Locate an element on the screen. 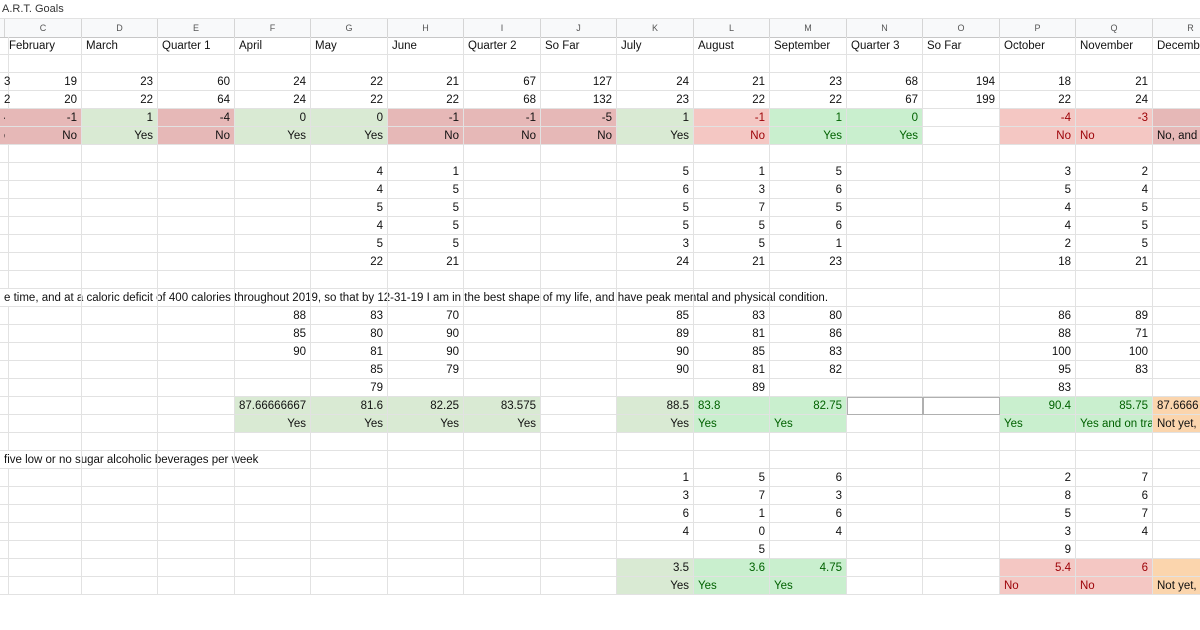 This screenshot has width=1200, height=630. cell: -3 is located at coordinates (1114, 118).